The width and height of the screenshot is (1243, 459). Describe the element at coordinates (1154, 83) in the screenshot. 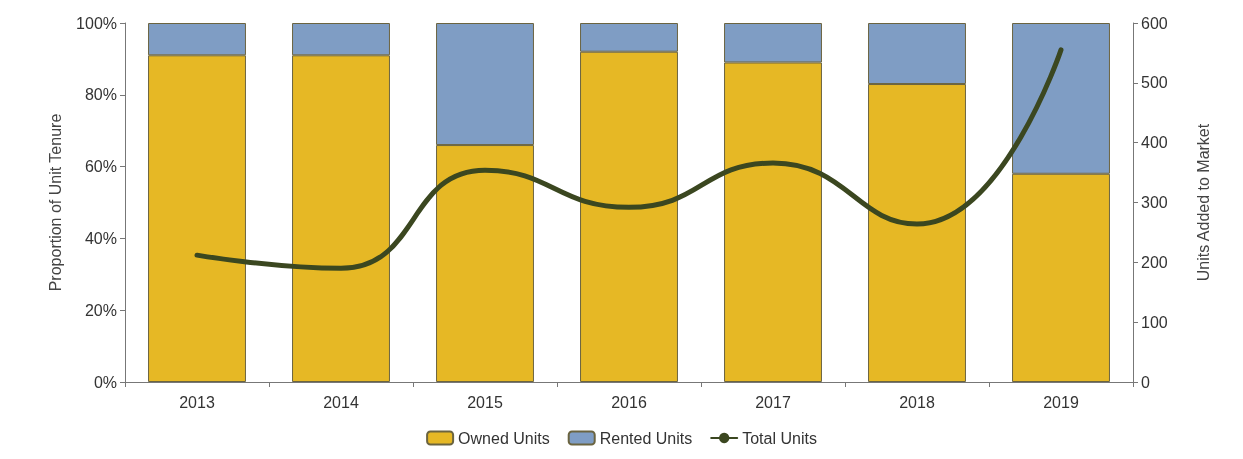

I see `y2-tick-label: 500` at that location.